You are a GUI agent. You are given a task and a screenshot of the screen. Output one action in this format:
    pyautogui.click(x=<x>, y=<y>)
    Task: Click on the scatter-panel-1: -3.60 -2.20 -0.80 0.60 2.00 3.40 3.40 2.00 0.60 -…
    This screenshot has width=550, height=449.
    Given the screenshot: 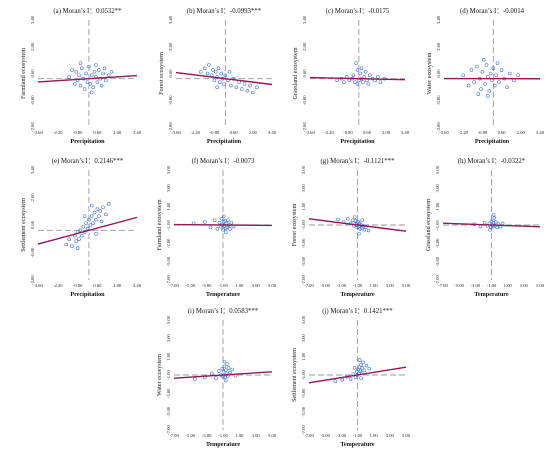 What is the action you would take?
    pyautogui.click(x=81, y=76)
    